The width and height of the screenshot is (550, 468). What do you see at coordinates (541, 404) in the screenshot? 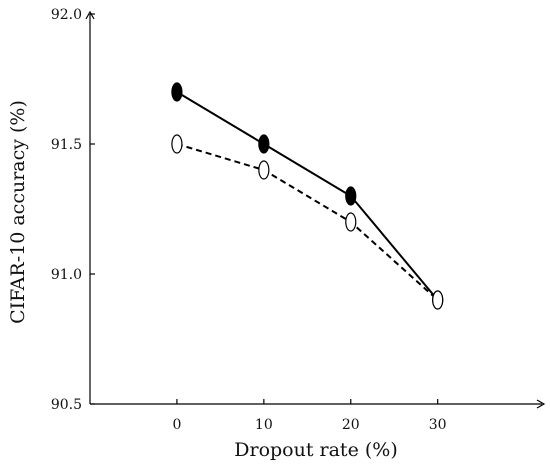
I see `x-axis-arrow` at bounding box center [541, 404].